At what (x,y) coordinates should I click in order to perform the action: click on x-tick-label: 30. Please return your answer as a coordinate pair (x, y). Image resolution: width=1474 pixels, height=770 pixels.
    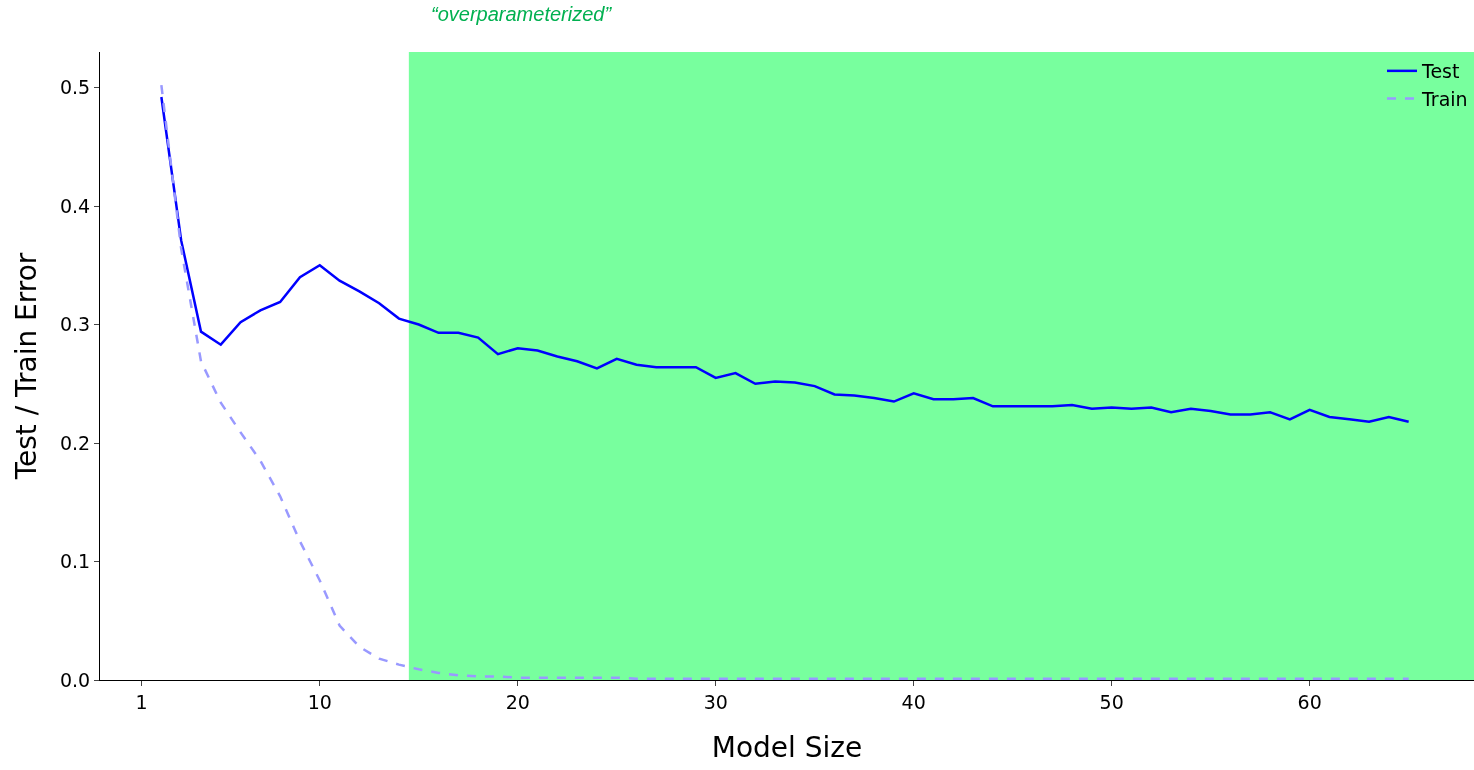
    Looking at the image, I should click on (715, 701).